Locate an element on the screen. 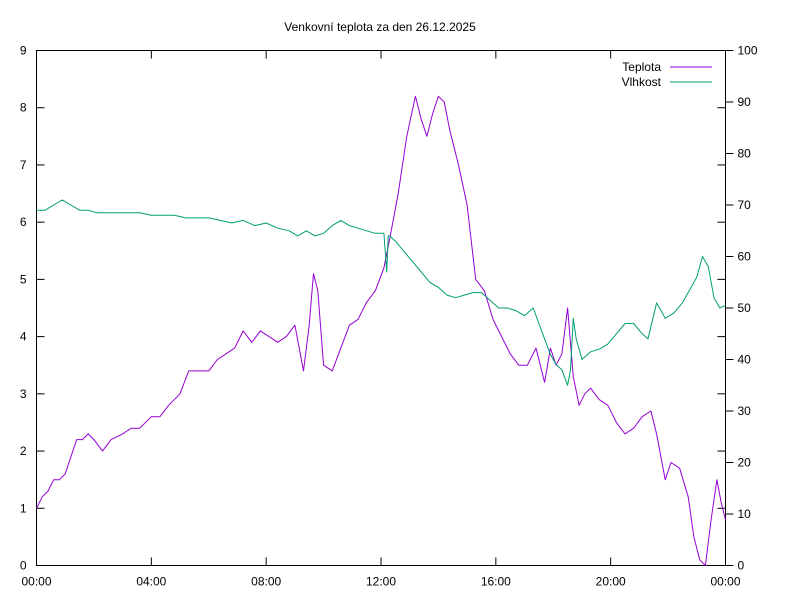 The width and height of the screenshot is (800, 600). x-tick-label: 20:00 is located at coordinates (611, 582).